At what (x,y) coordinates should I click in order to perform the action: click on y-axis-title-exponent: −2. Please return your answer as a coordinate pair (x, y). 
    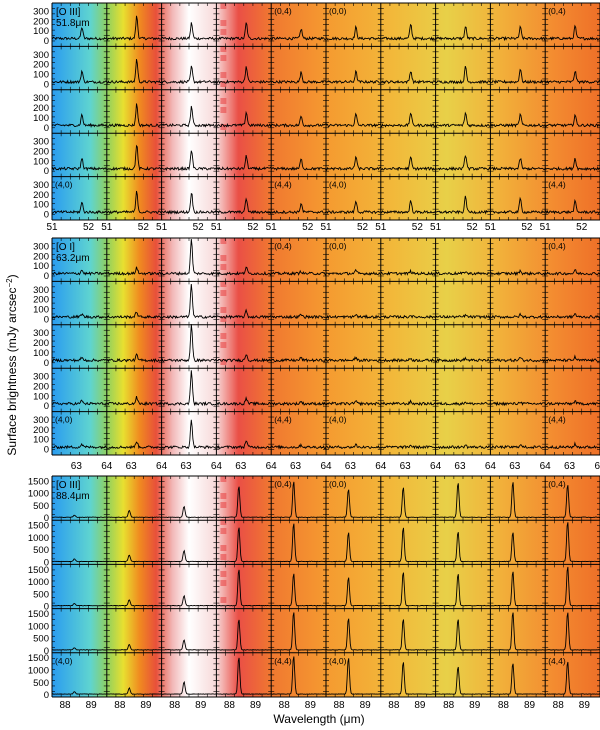
    Looking at the image, I should click on (9, 283).